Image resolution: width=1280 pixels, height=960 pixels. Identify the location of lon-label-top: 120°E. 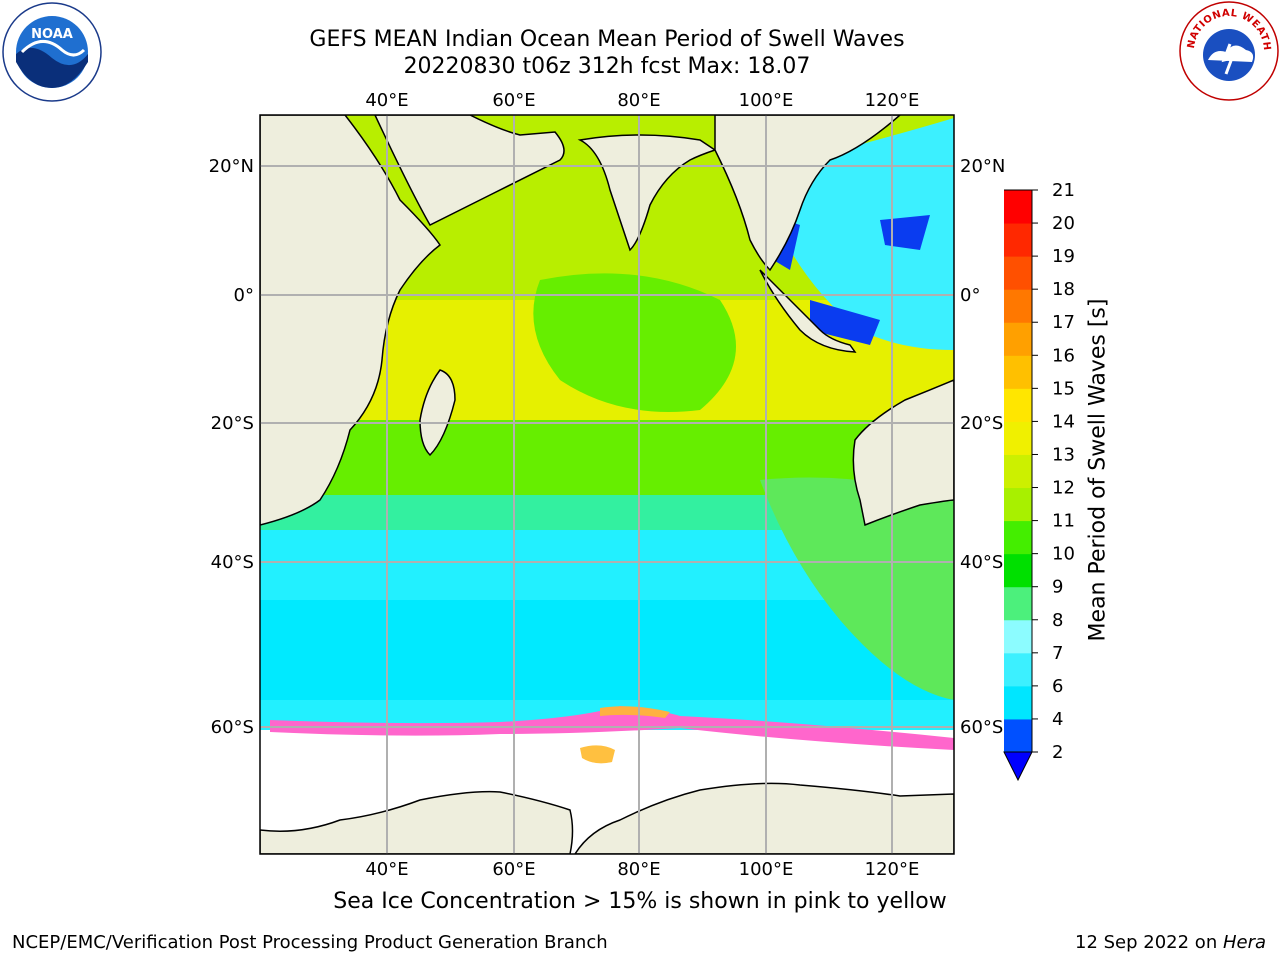
(892, 100).